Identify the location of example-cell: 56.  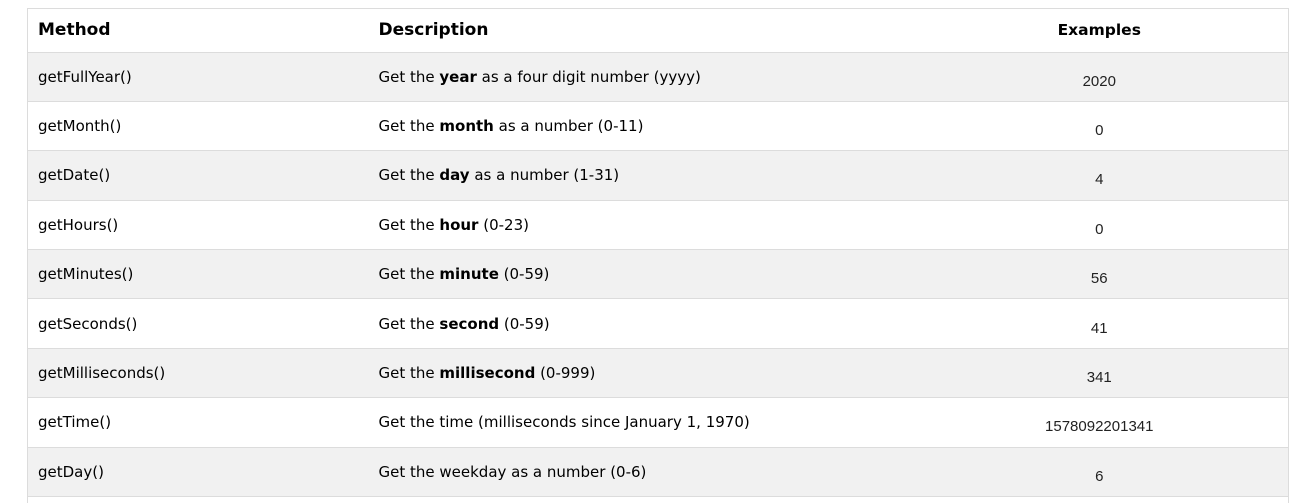
(1099, 279).